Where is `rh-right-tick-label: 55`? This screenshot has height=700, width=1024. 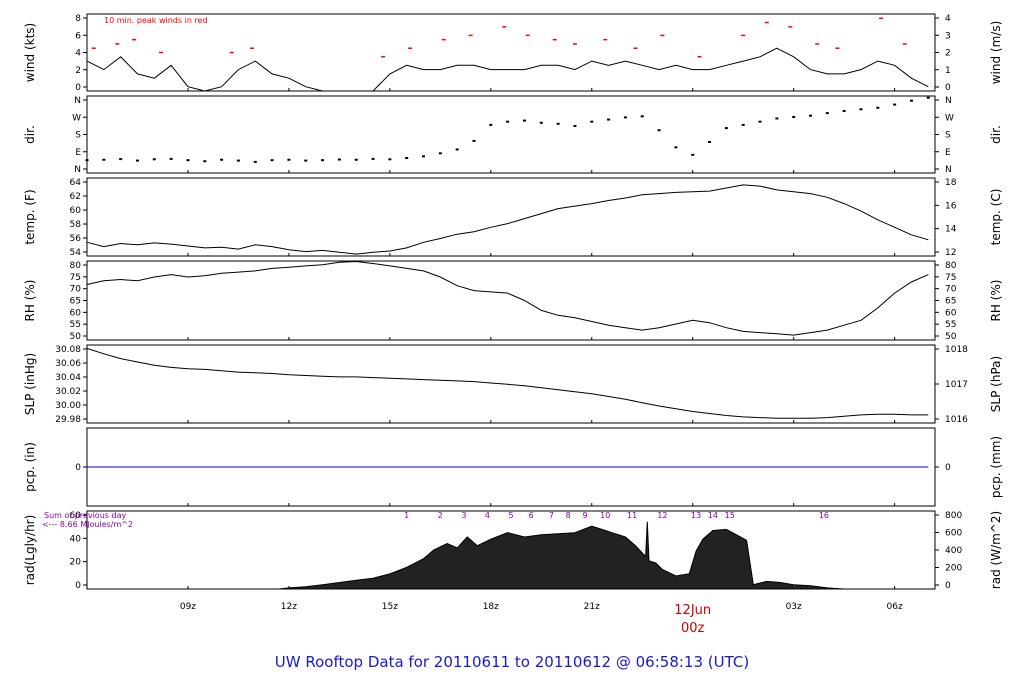
rh-right-tick-label: 55 is located at coordinates (950, 325).